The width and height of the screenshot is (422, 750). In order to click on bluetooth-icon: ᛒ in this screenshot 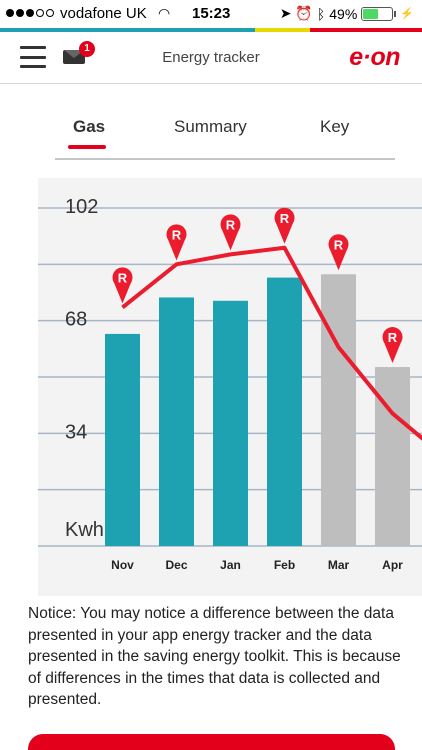, I will do `click(321, 13)`.